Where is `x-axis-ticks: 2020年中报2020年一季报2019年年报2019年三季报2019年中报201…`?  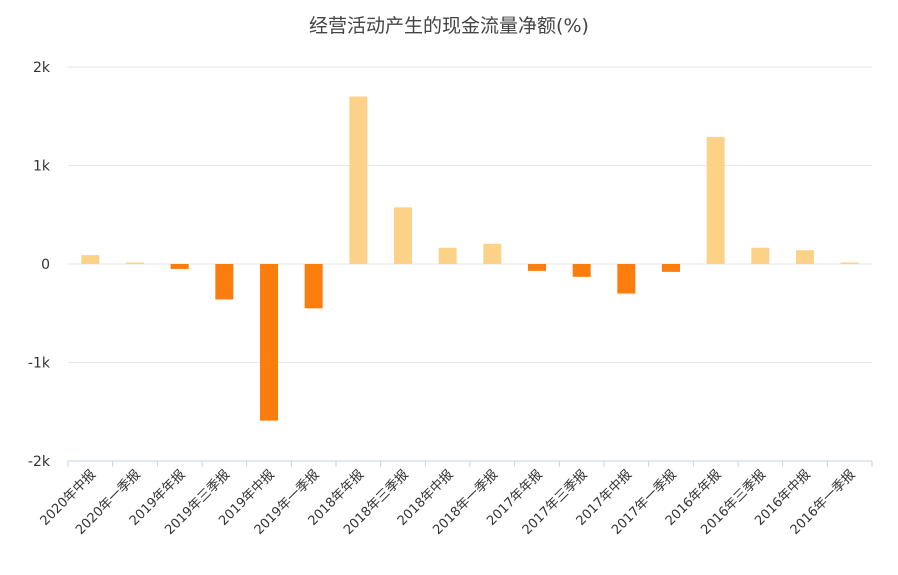
x-axis-ticks: 2020年中报2020年一季报2019年年报2019年三季报2019年中报201… is located at coordinates (448, 502).